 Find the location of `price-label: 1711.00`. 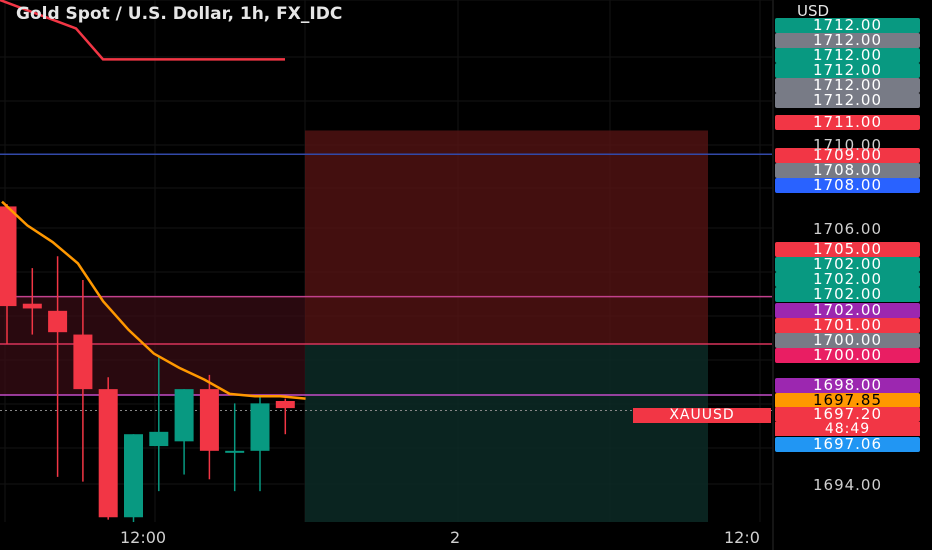

price-label: 1711.00 is located at coordinates (847, 122).